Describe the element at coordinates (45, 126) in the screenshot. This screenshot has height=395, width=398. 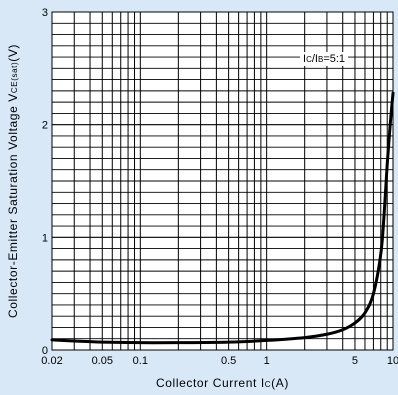
I see `y-tick-label: 2` at that location.